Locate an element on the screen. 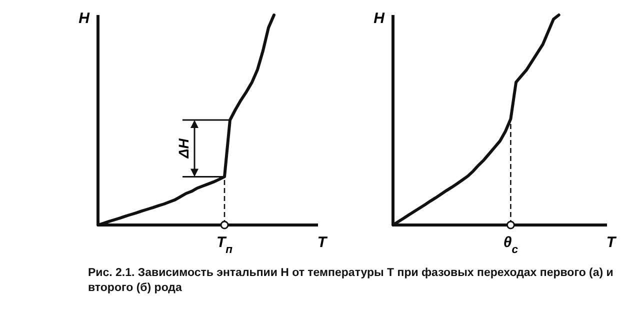 This screenshot has width=642, height=310. annotation: ΔH is located at coordinates (184, 149).